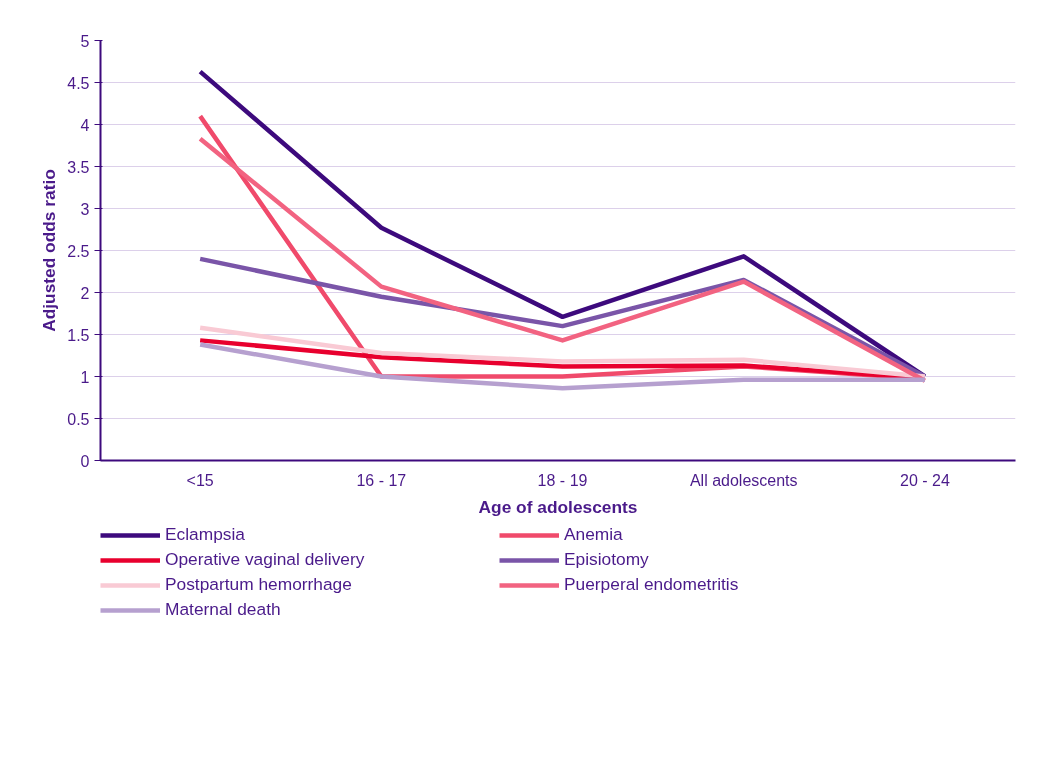 This screenshot has height=770, width=1050. I want to click on y-tick-label: 4.5, so click(78, 83).